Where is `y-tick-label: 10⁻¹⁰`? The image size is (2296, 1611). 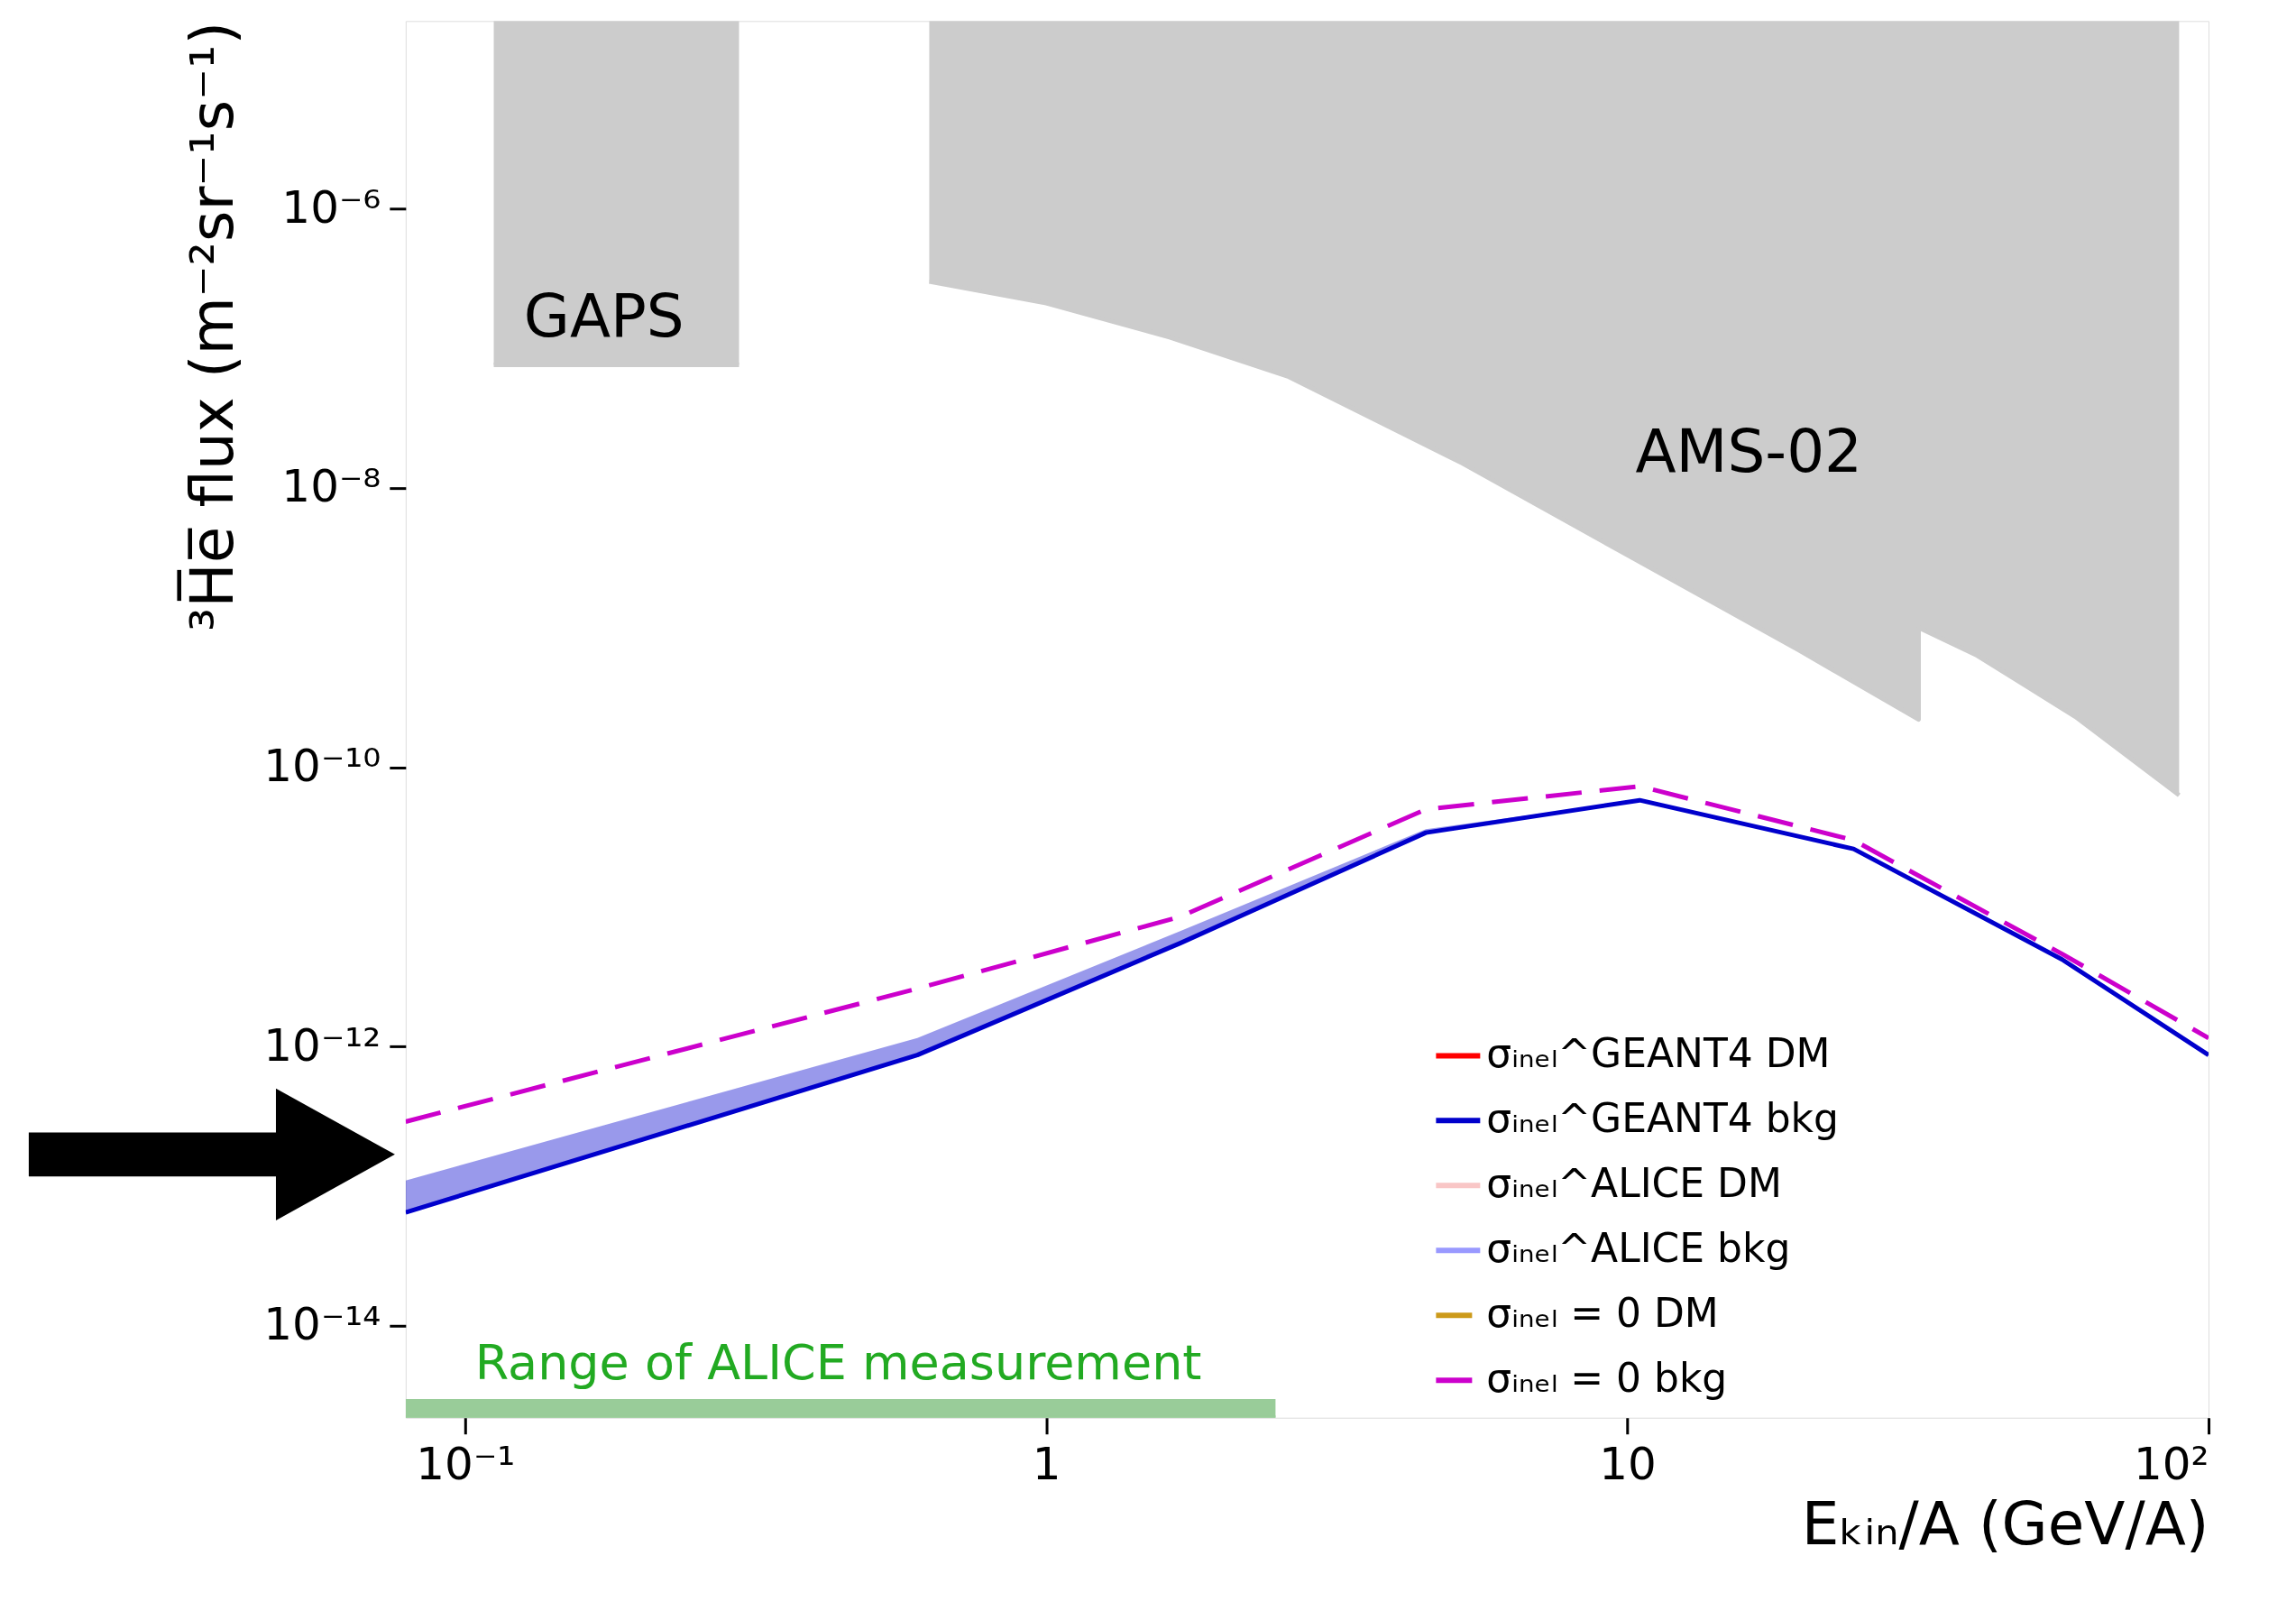
y-tick-label: 10⁻¹⁰ is located at coordinates (322, 767).